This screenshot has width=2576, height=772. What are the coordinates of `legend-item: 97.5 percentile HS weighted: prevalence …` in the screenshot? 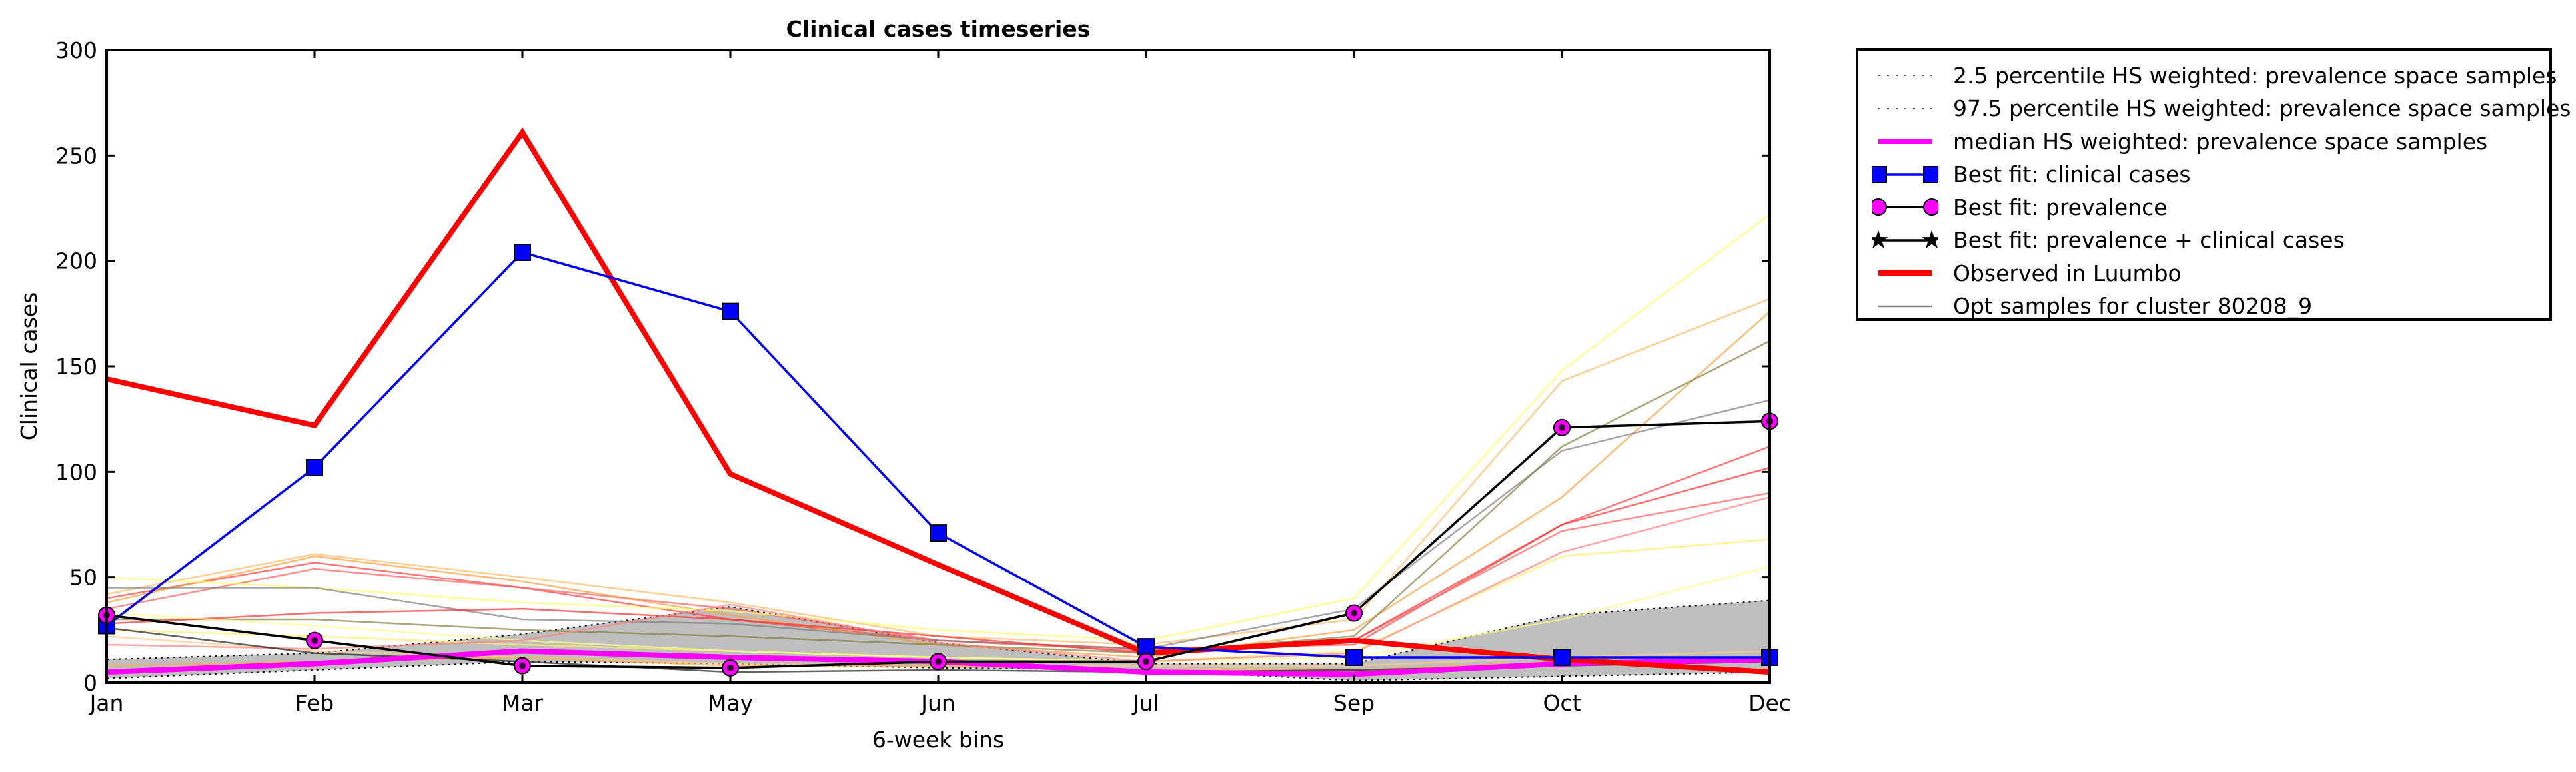 It's located at (2221, 108).